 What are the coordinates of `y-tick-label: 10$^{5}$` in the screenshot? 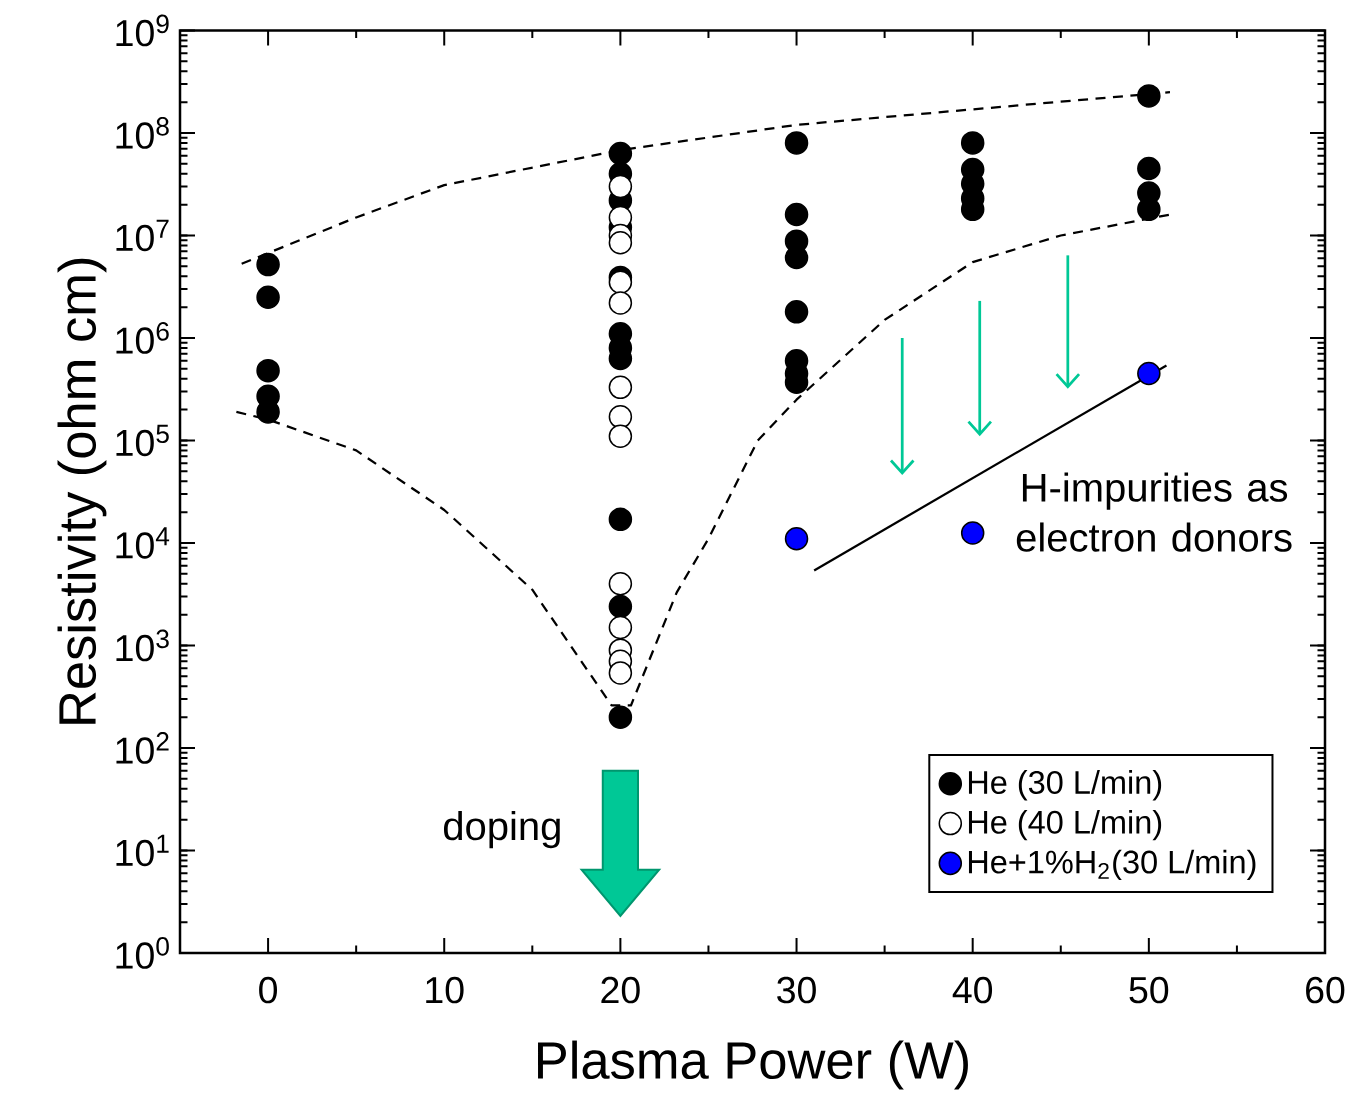 It's located at (142, 440).